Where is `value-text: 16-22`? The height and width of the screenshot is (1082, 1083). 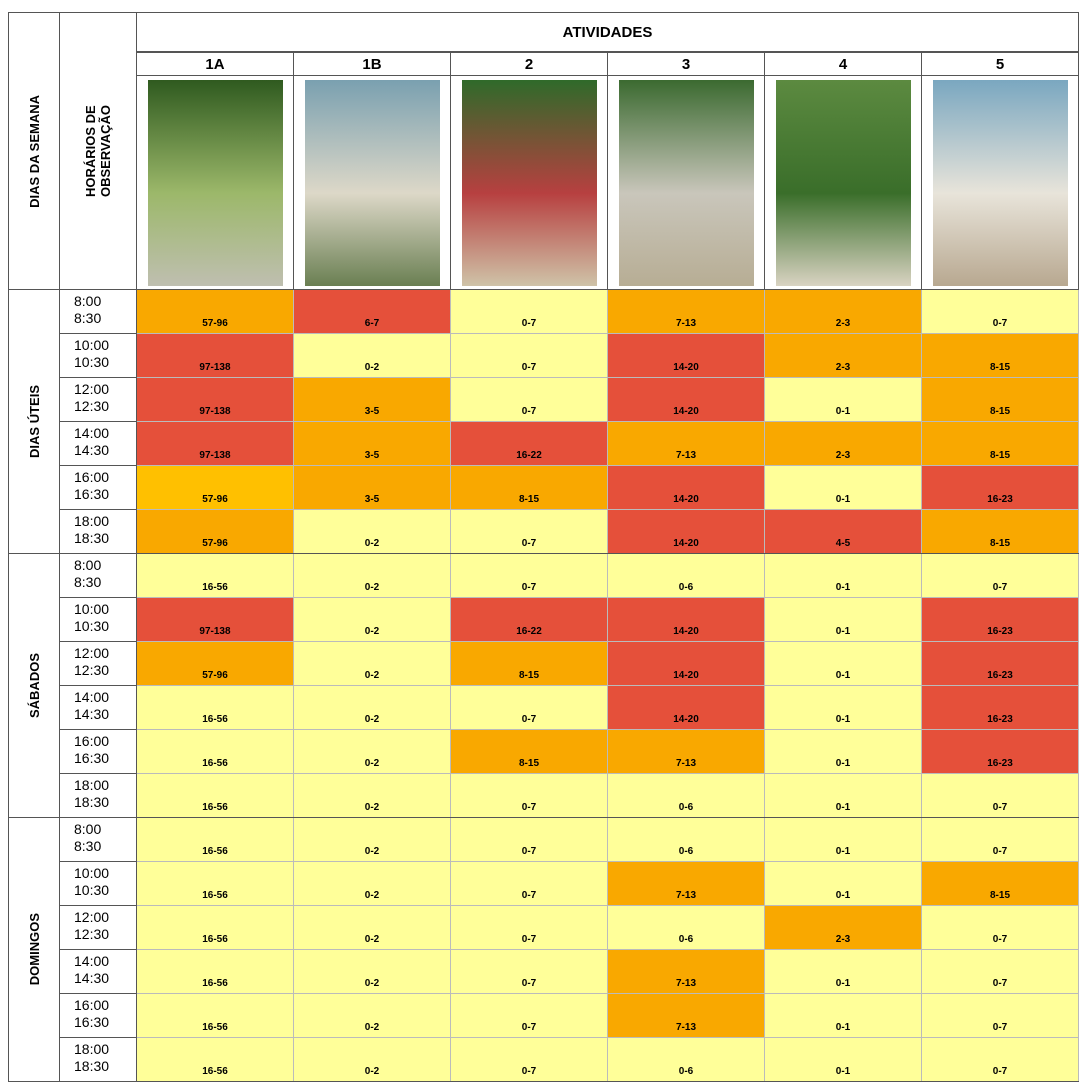
value-text: 16-22 is located at coordinates (529, 631).